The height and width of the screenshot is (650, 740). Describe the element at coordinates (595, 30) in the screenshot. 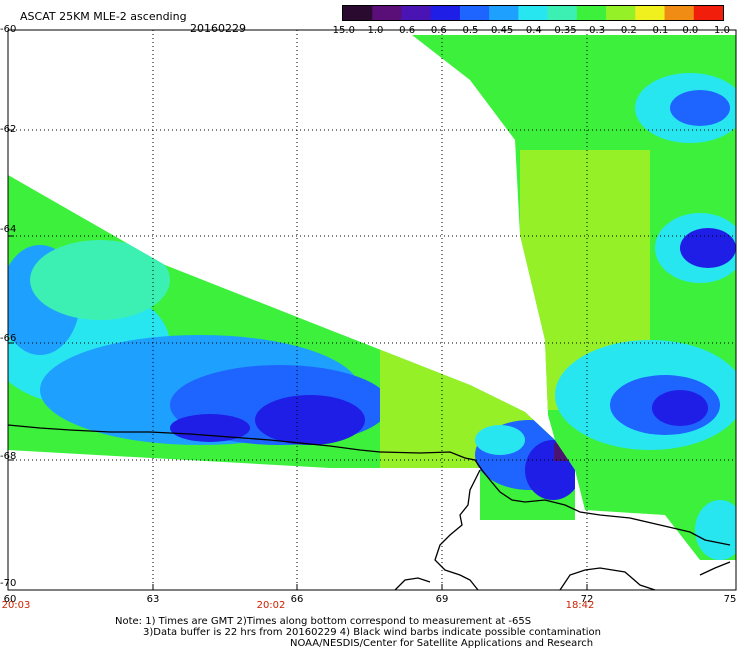

I see `colorbar-label: -0.3` at that location.